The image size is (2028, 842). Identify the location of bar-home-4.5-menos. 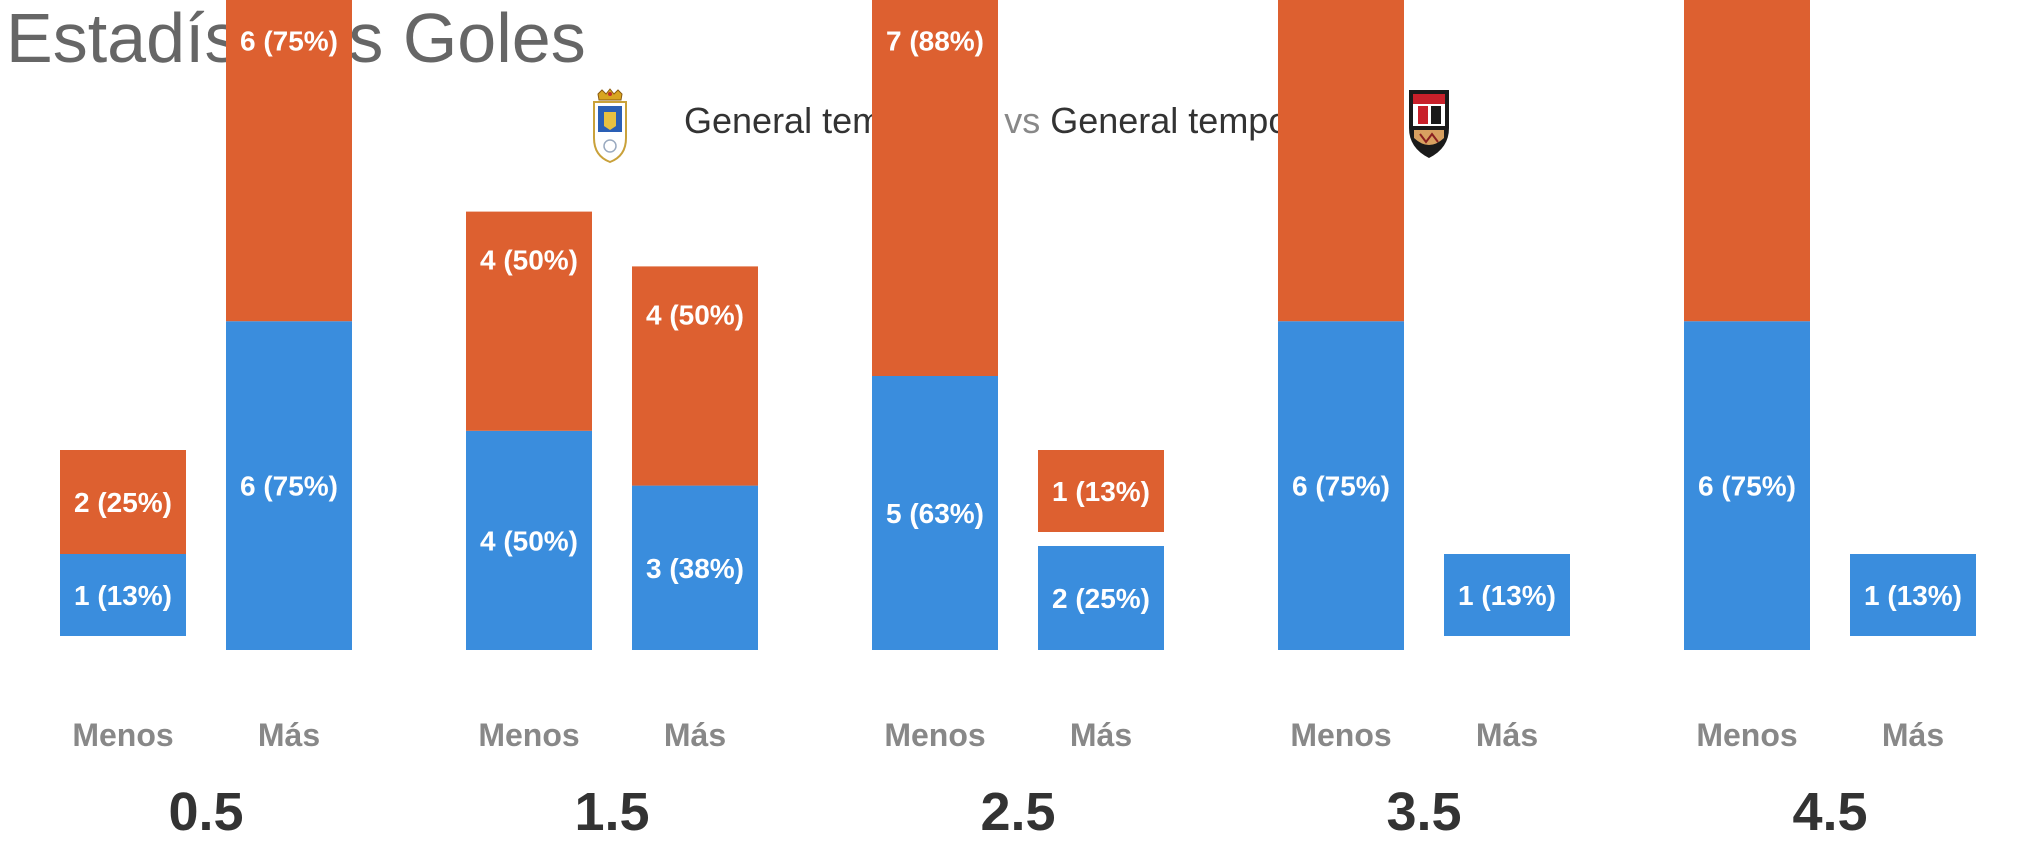
(1747, 485).